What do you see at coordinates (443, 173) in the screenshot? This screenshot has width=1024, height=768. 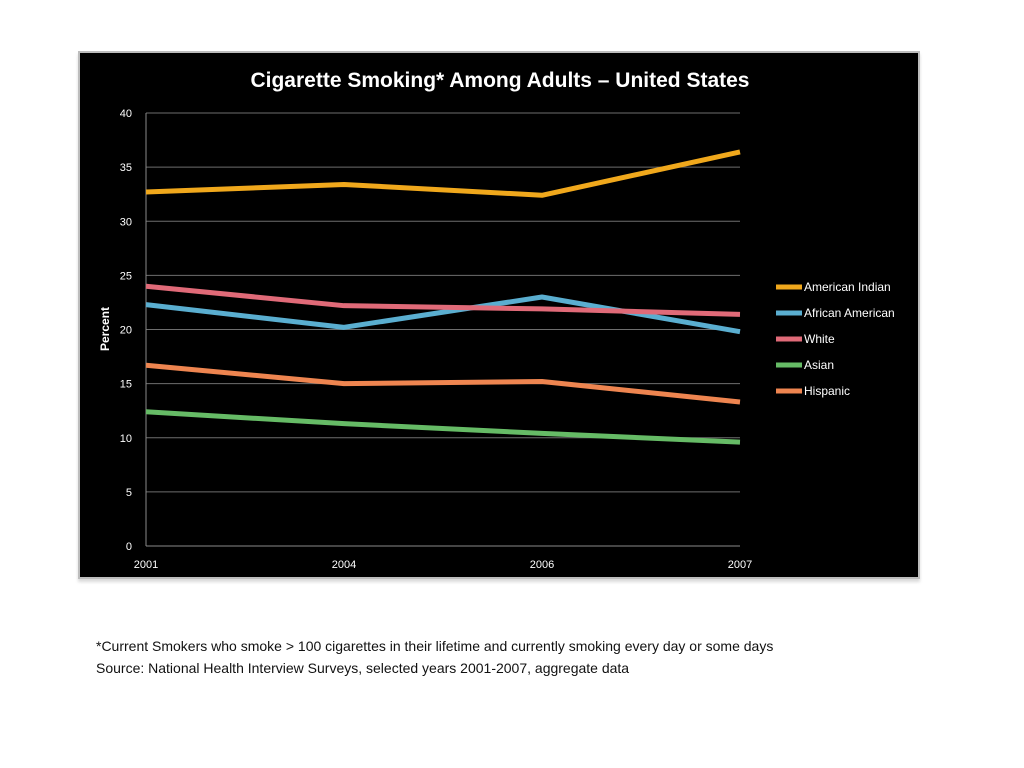 I see `series-line-american-indian` at bounding box center [443, 173].